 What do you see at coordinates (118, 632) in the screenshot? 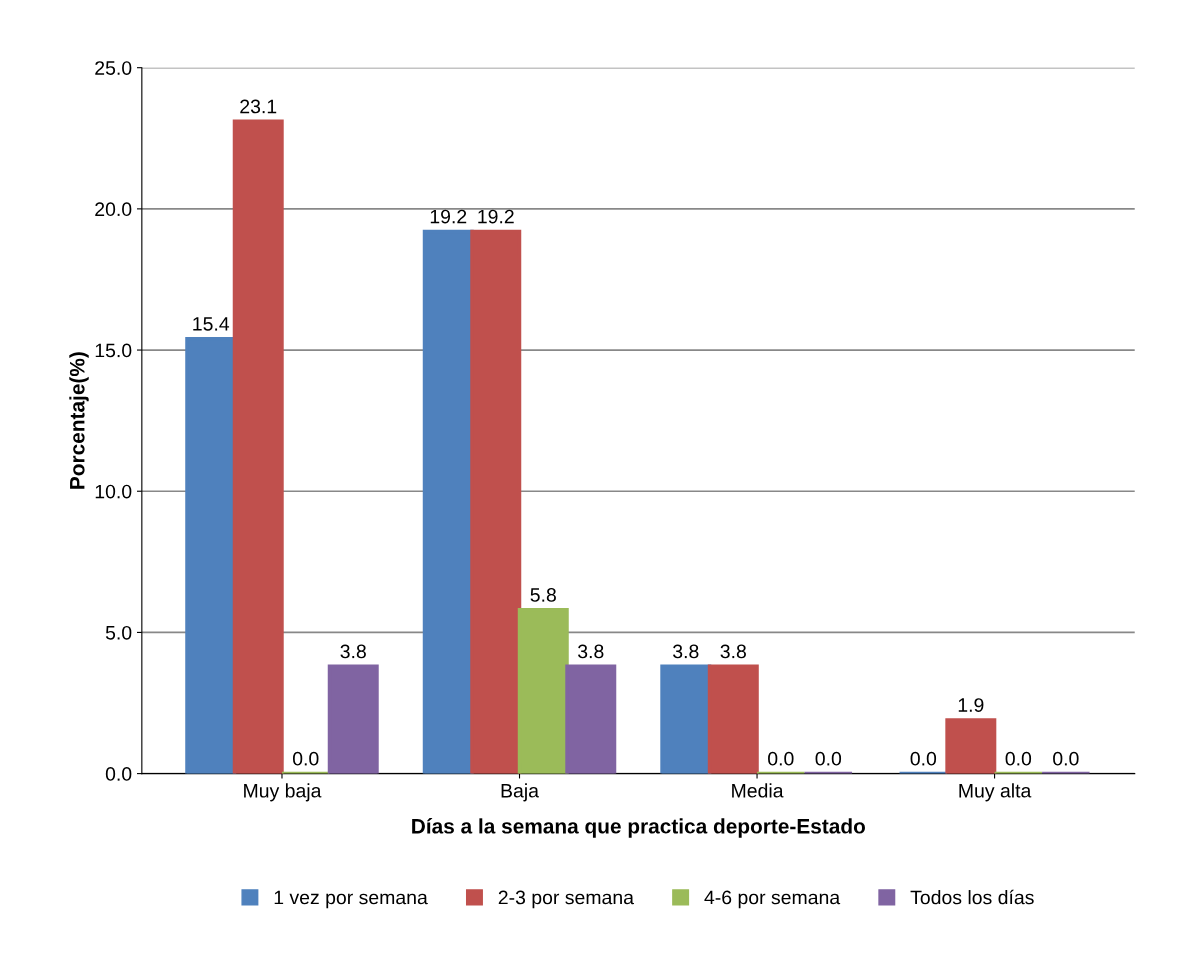
I see `y-tick-label: 5.0` at bounding box center [118, 632].